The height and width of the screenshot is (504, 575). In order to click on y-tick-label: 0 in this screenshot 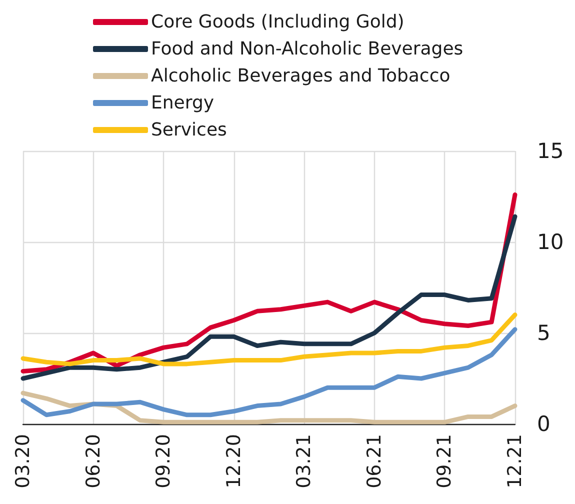, I will do `click(543, 424)`.